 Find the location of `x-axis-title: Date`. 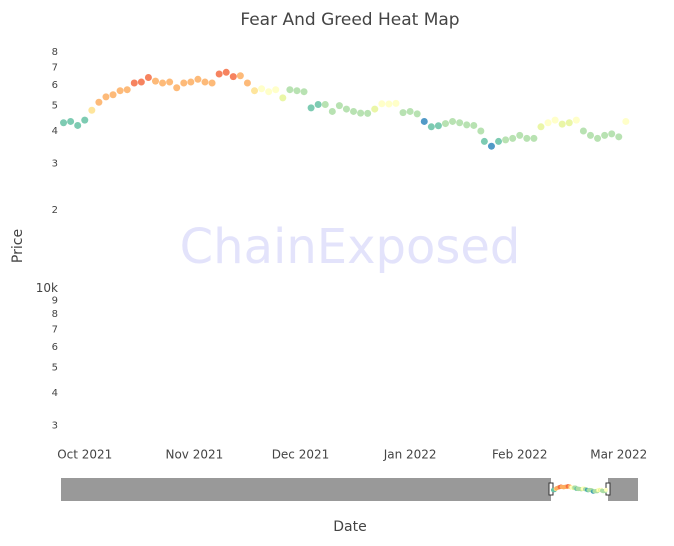

x-axis-title: Date is located at coordinates (349, 527).